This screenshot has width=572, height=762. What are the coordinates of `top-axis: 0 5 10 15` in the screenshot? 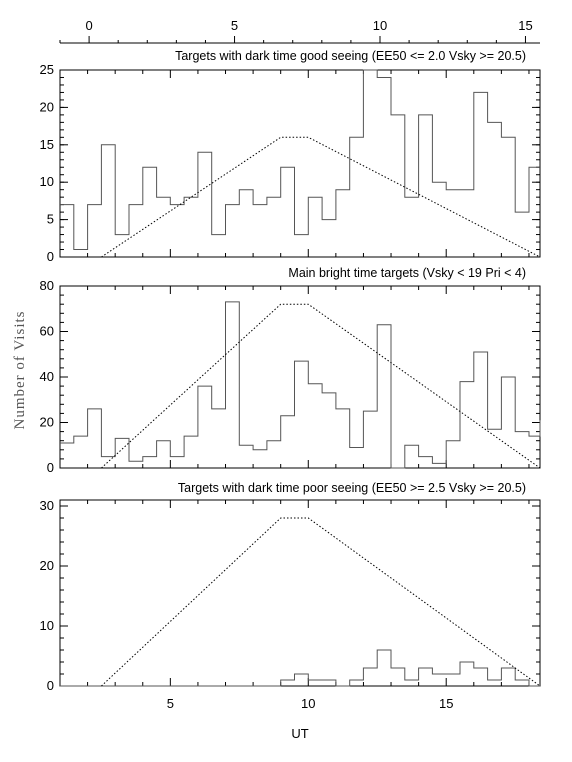 It's located at (299, 31).